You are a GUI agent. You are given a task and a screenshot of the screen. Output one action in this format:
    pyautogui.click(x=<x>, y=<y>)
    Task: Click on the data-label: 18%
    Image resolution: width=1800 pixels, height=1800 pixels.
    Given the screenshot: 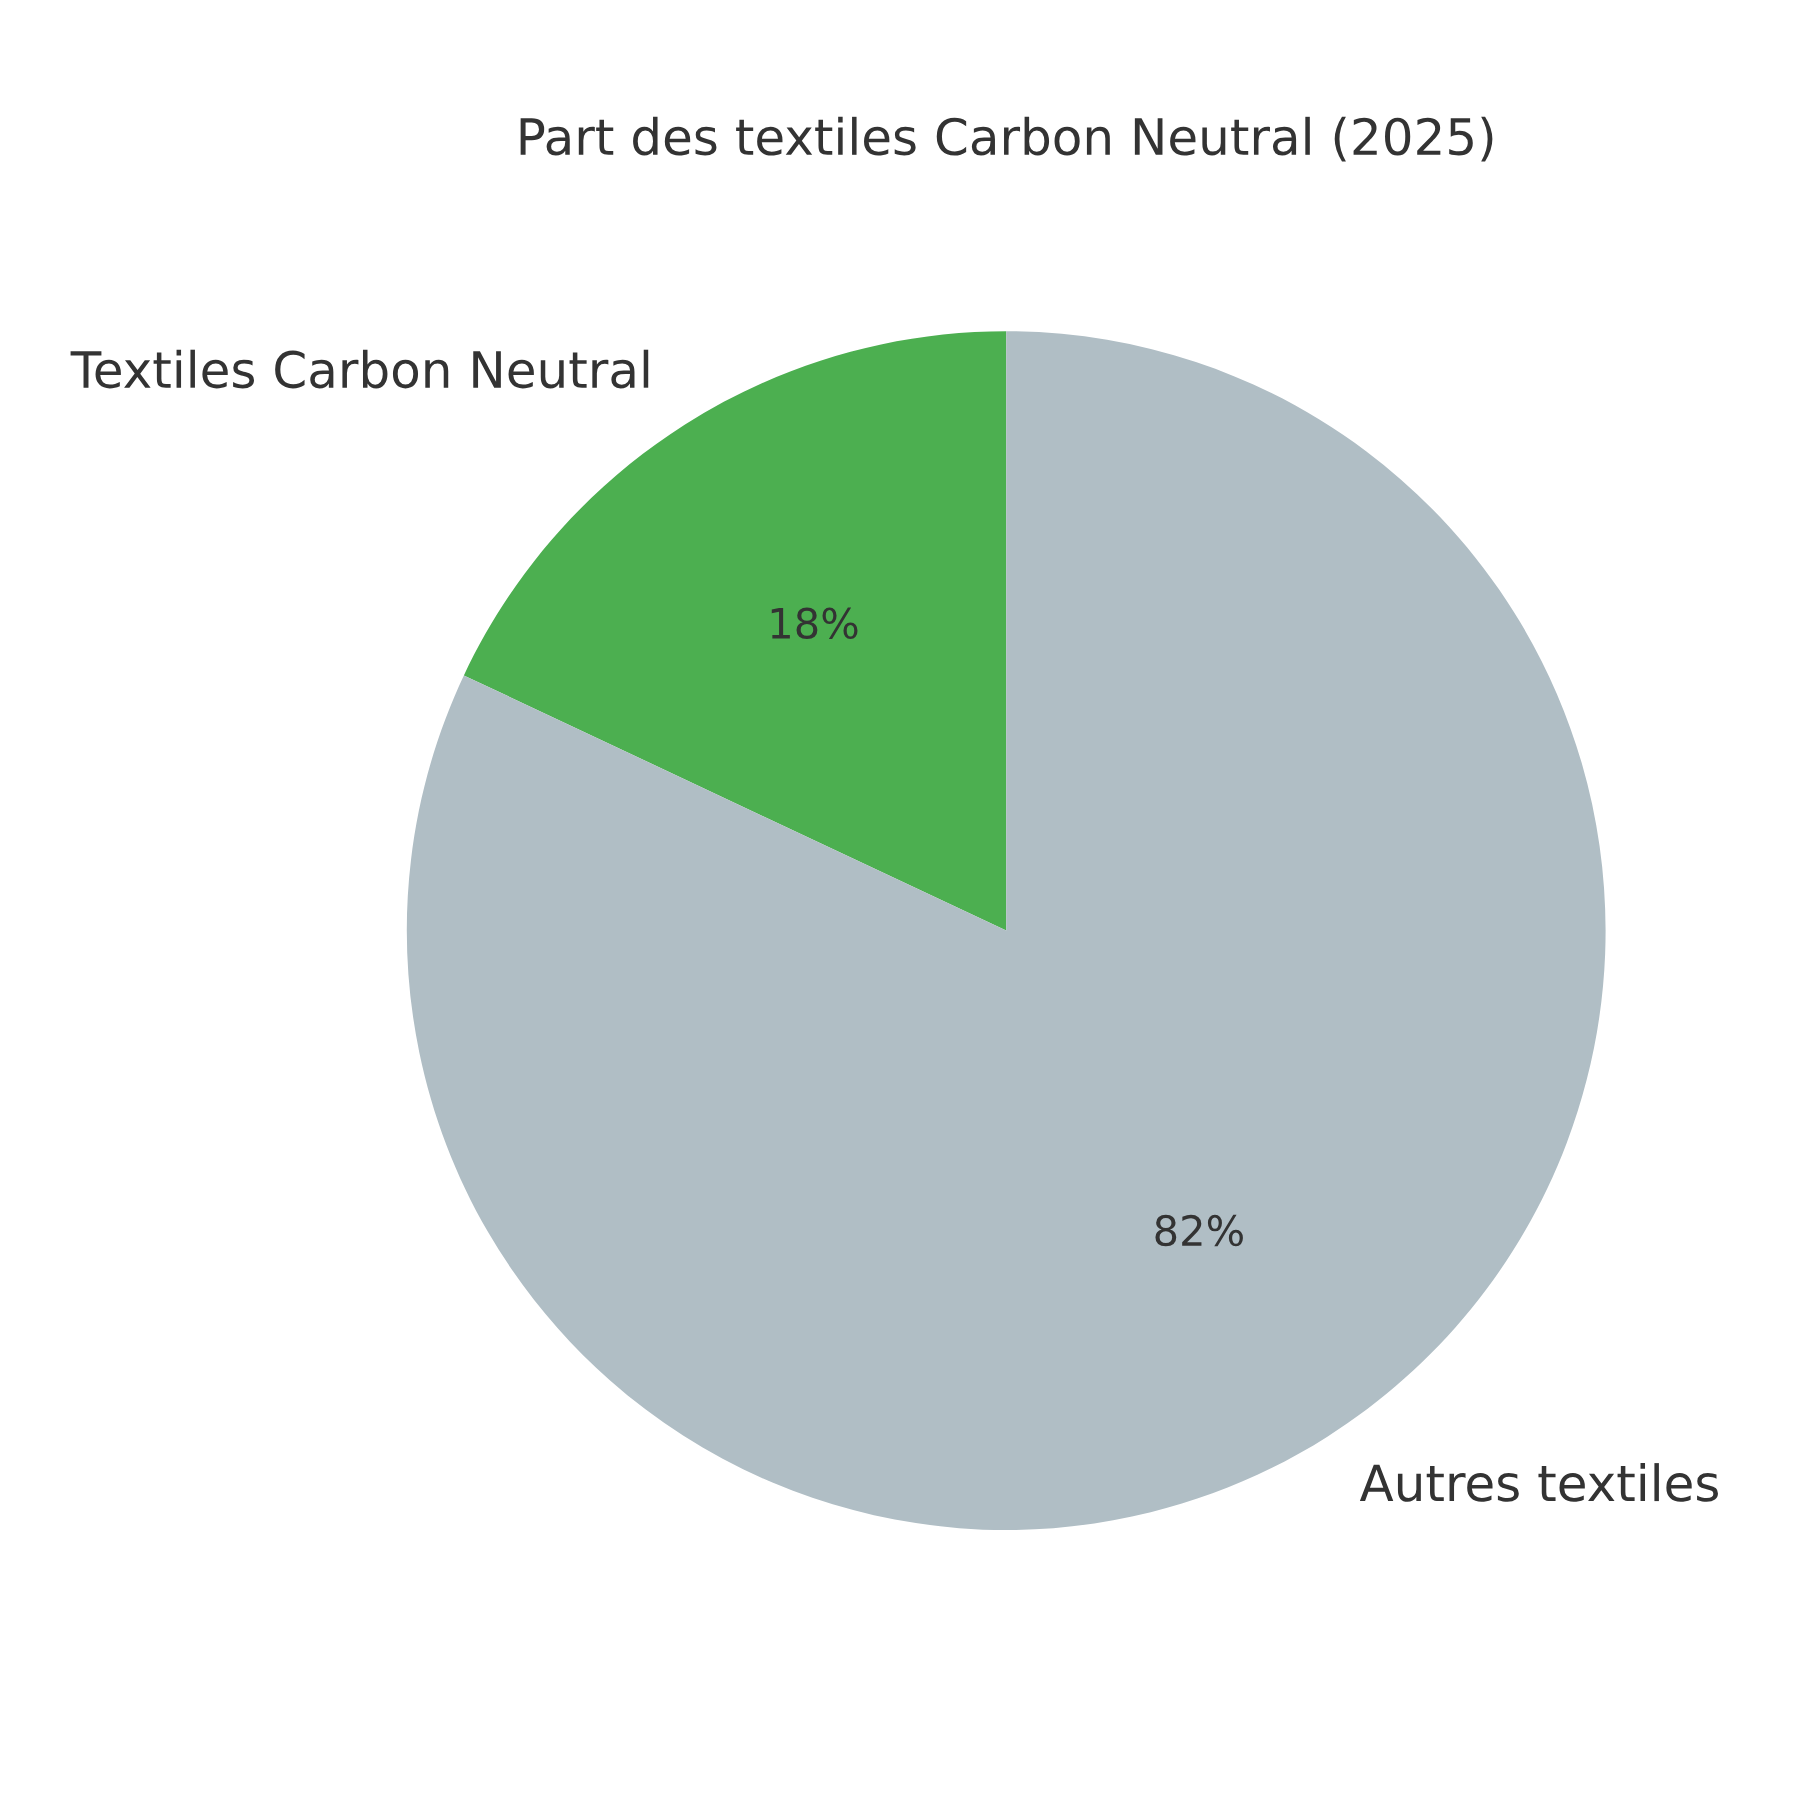 What is the action you would take?
    pyautogui.click(x=814, y=623)
    